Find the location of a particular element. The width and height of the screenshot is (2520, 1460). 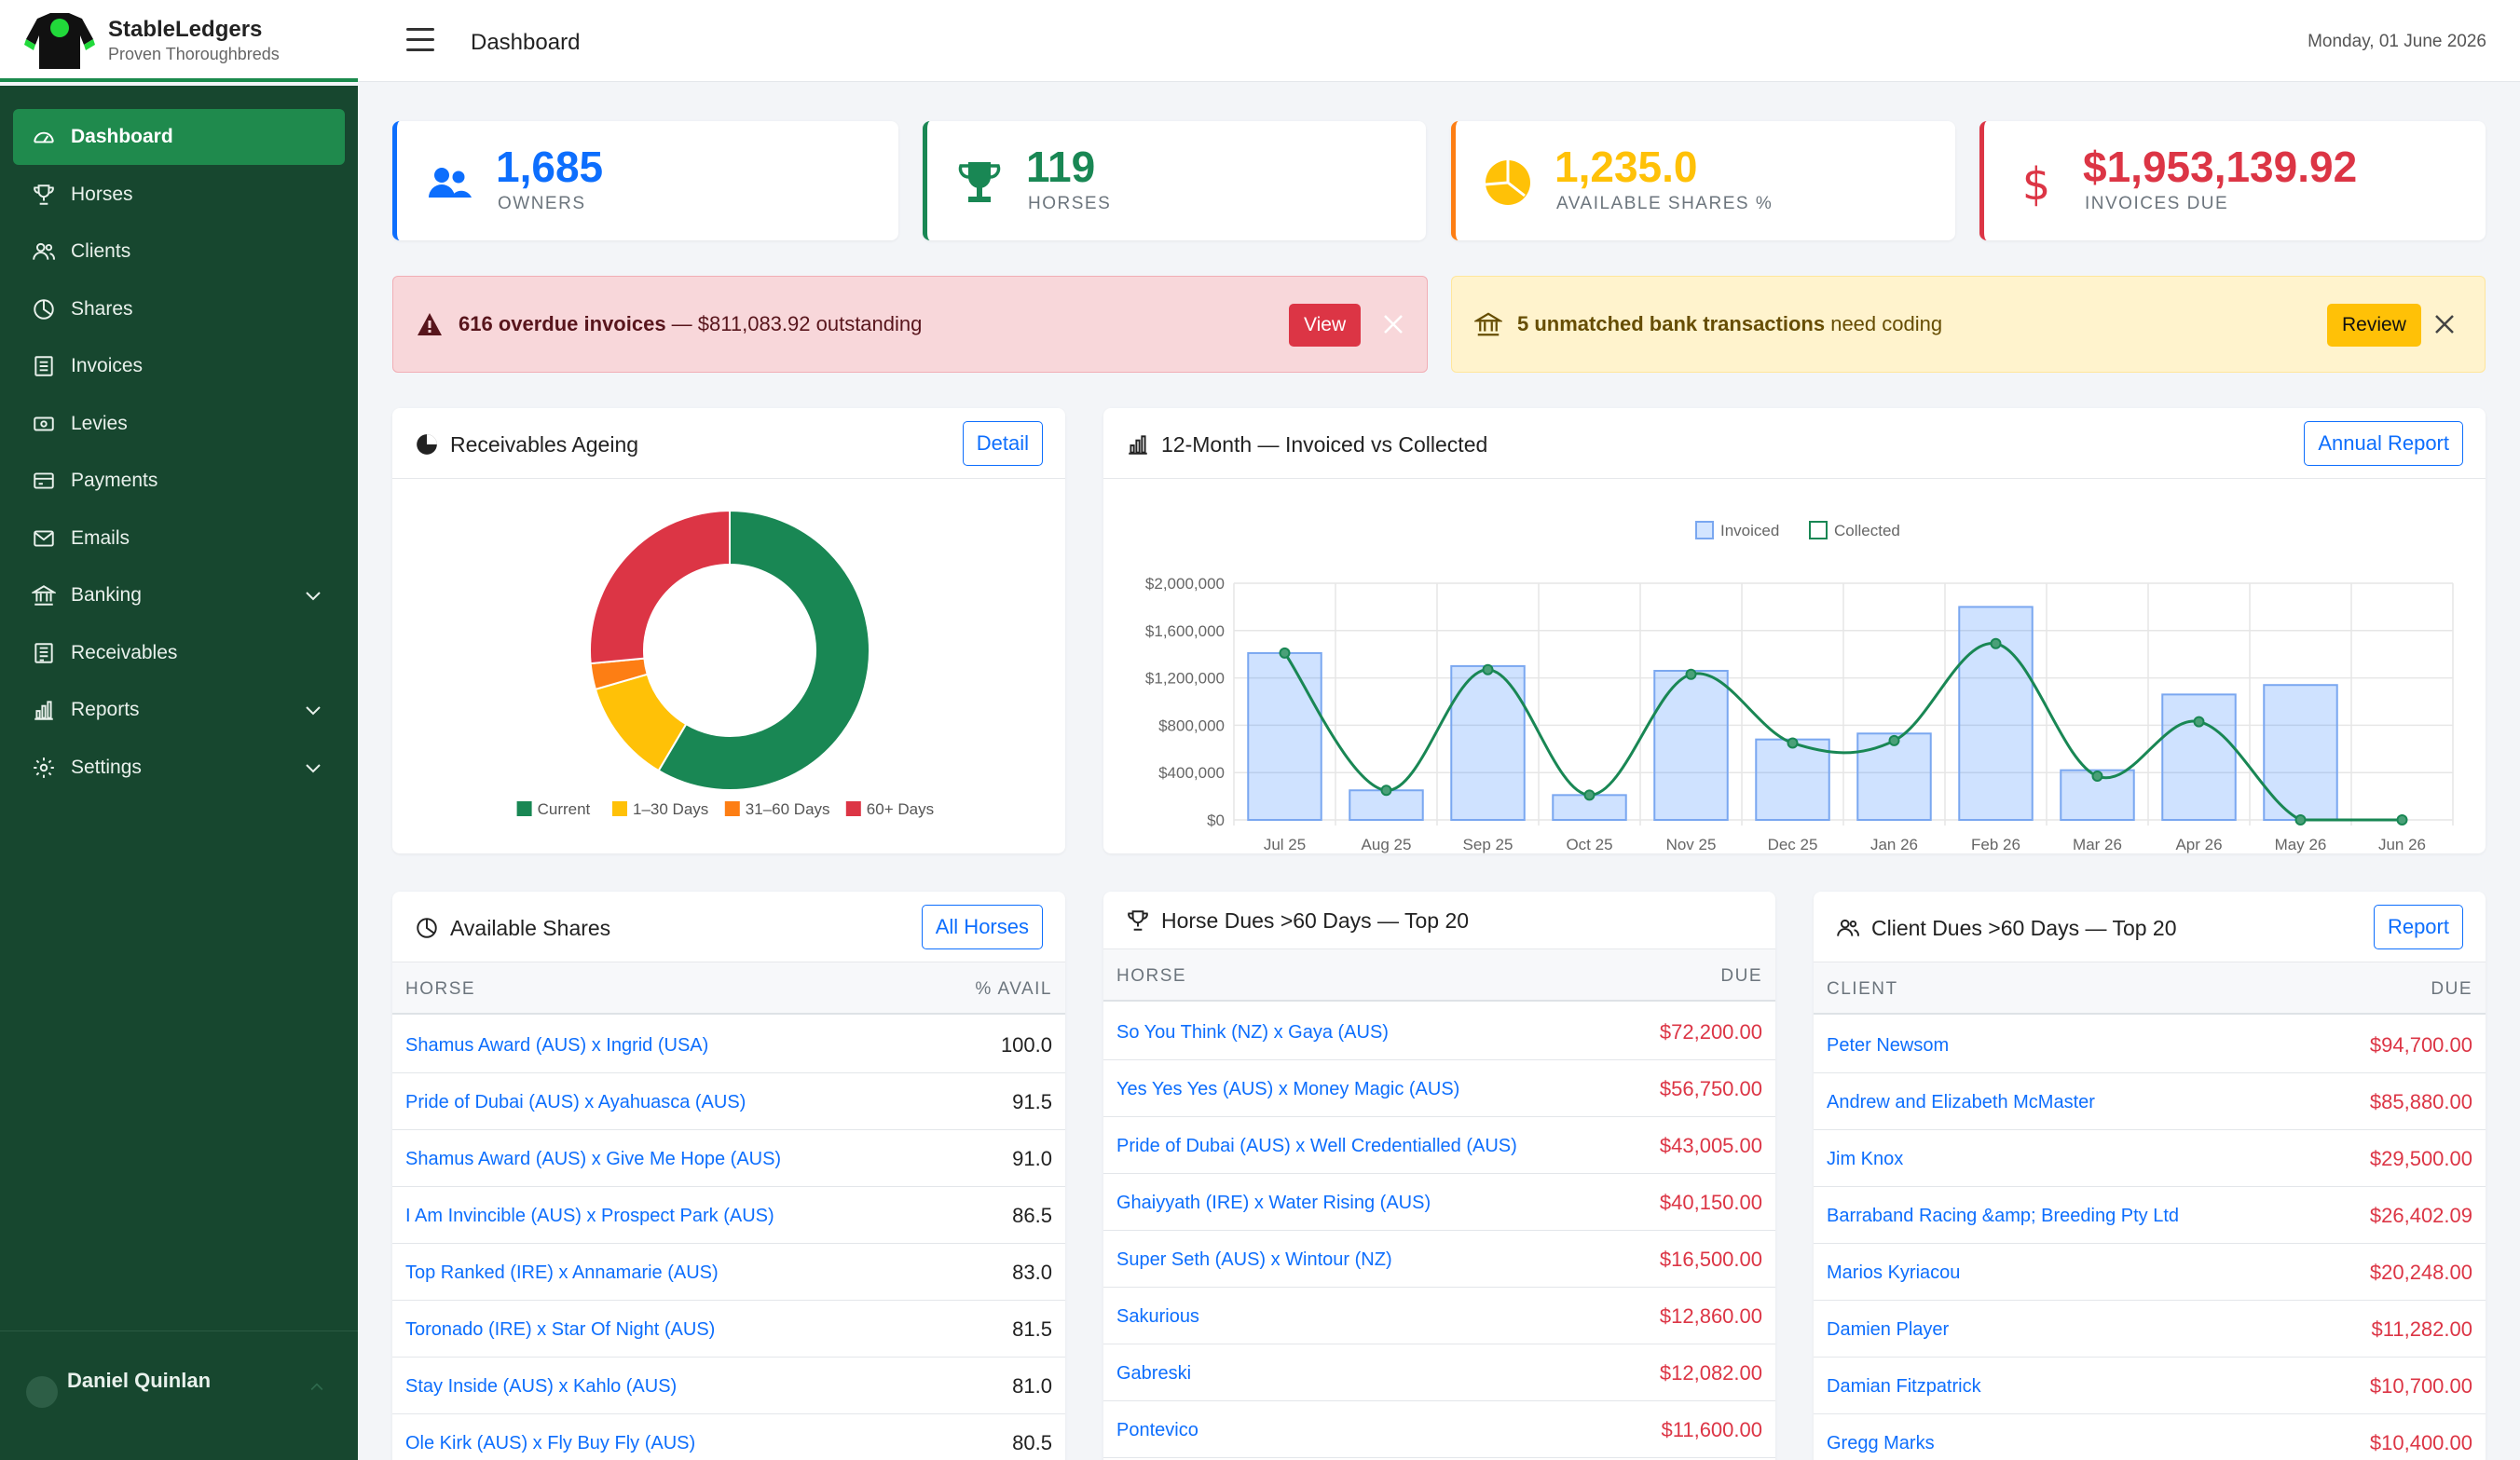

x-tick-label: Nov 25 is located at coordinates (1691, 844).